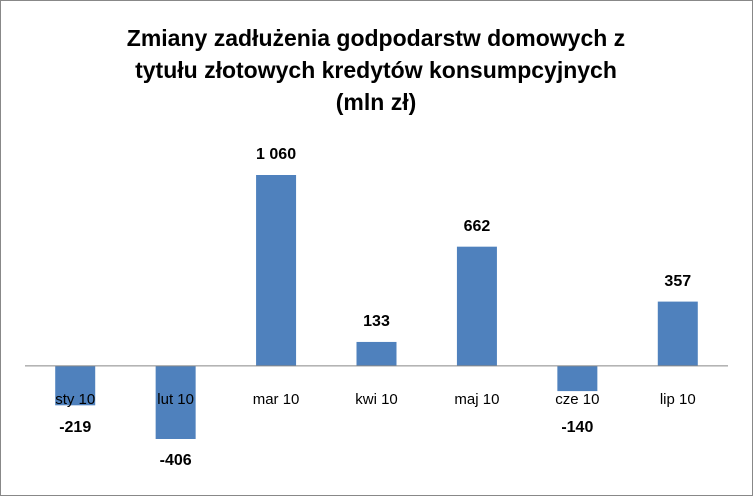 This screenshot has width=753, height=496. I want to click on value-label: 357, so click(677, 281).